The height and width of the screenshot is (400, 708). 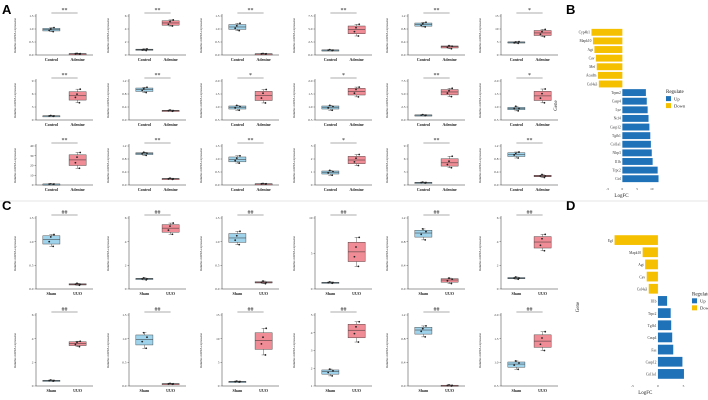 What do you see at coordinates (607, 41) in the screenshot?
I see `logfc-bar-mapk10` at bounding box center [607, 41].